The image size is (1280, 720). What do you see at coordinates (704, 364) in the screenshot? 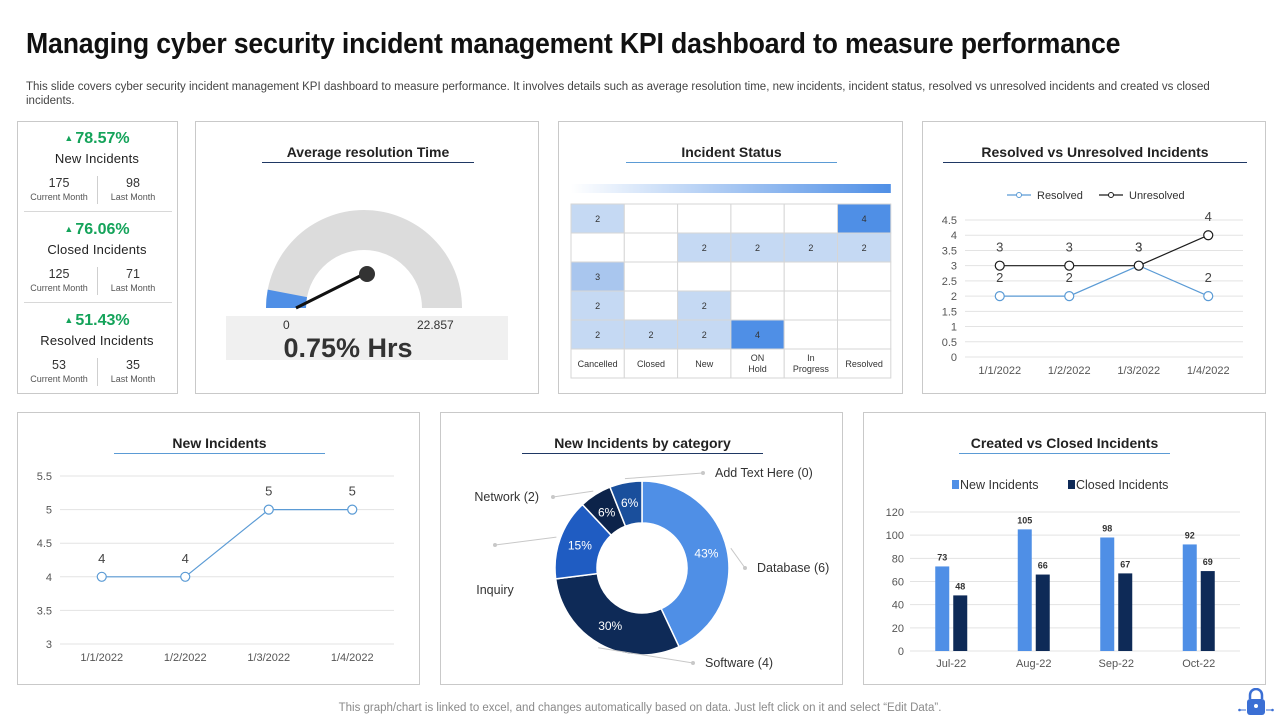
I see `status-column-label: New` at bounding box center [704, 364].